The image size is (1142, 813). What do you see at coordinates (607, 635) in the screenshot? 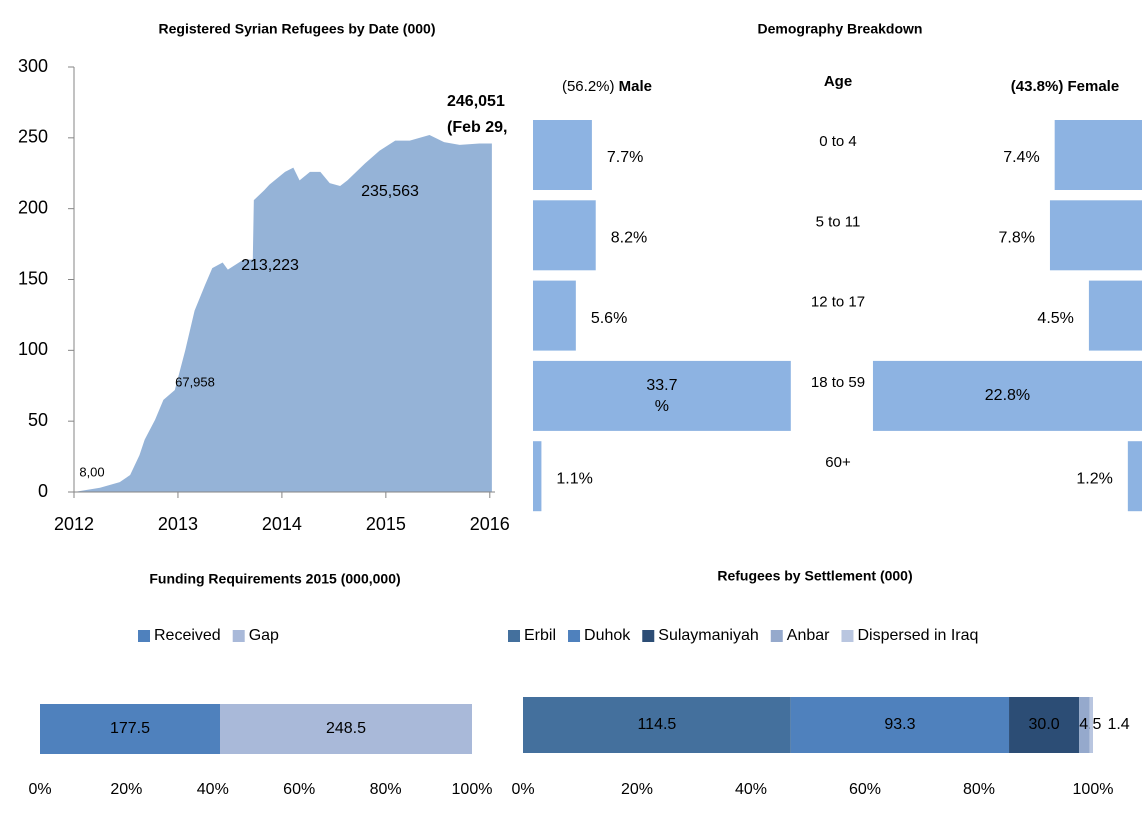
I see `legend-entry: Duhok` at bounding box center [607, 635].